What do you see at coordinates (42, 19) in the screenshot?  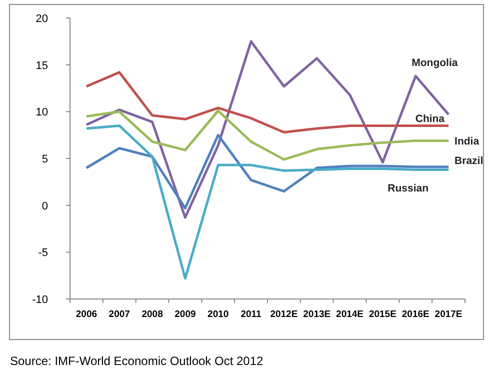 I see `y-tick-label: 20` at bounding box center [42, 19].